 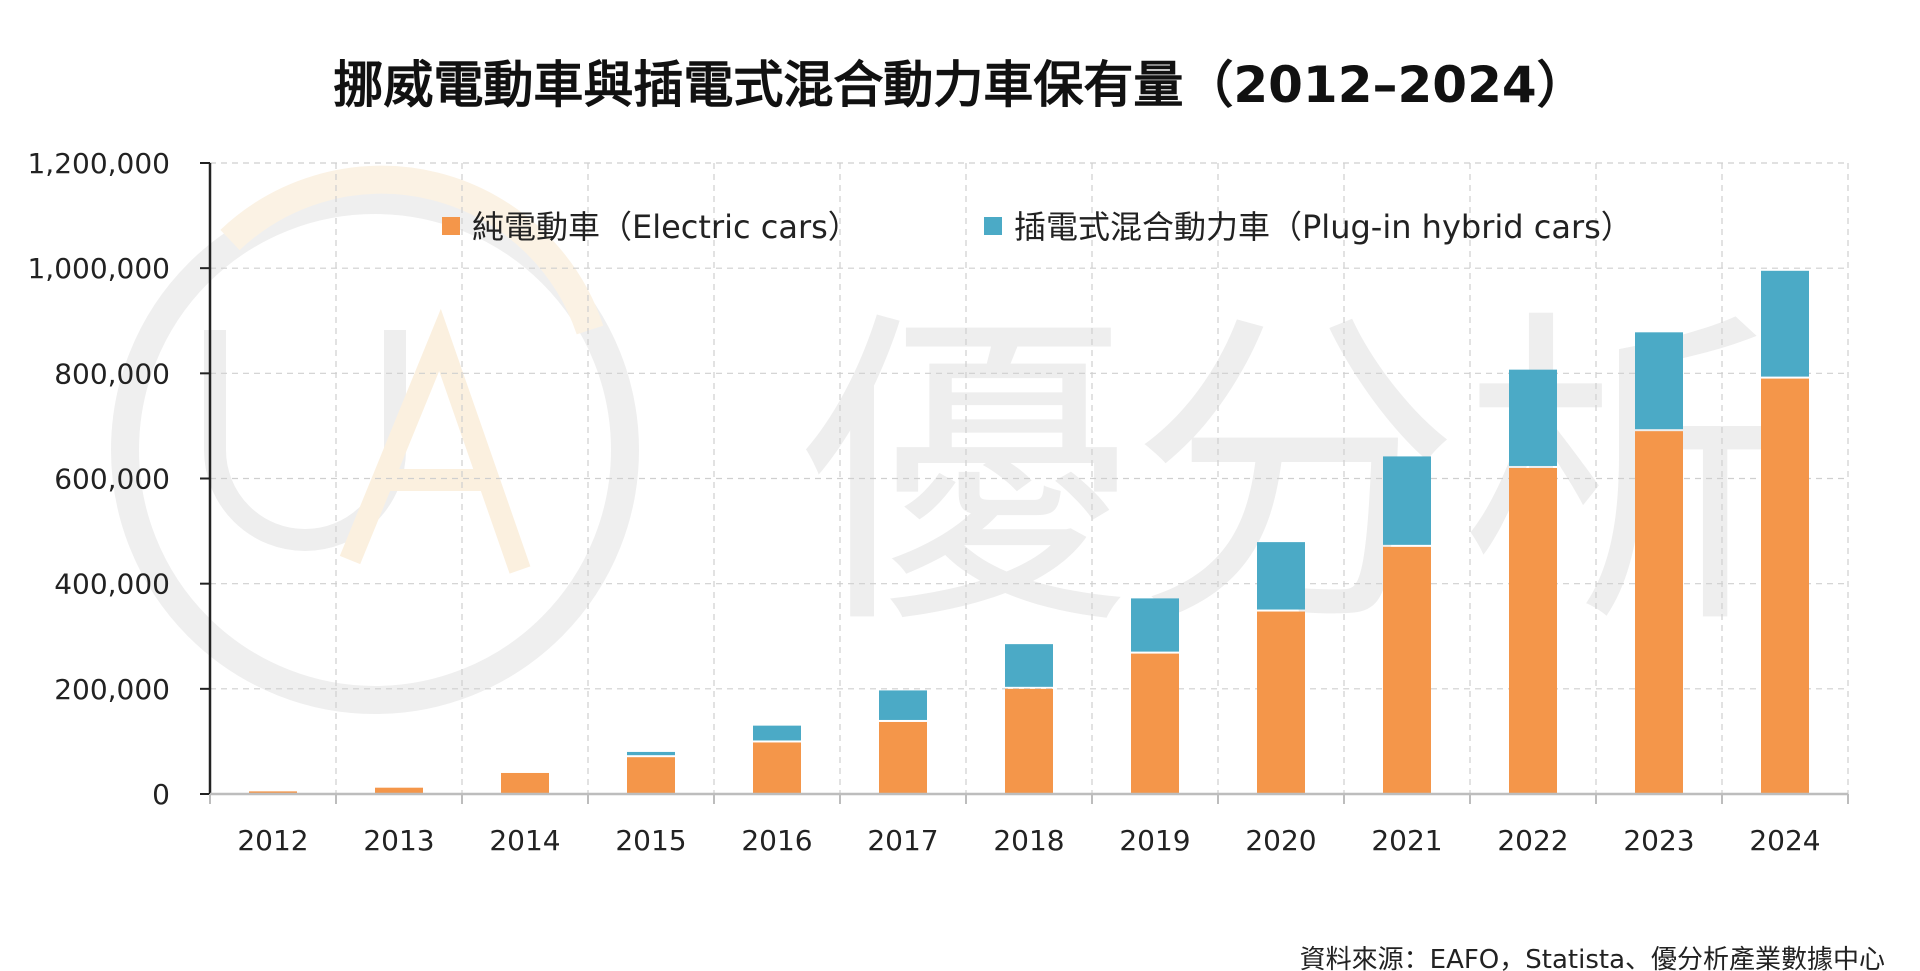 What do you see at coordinates (1532, 840) in the screenshot?
I see `x-tick-label: 2022` at bounding box center [1532, 840].